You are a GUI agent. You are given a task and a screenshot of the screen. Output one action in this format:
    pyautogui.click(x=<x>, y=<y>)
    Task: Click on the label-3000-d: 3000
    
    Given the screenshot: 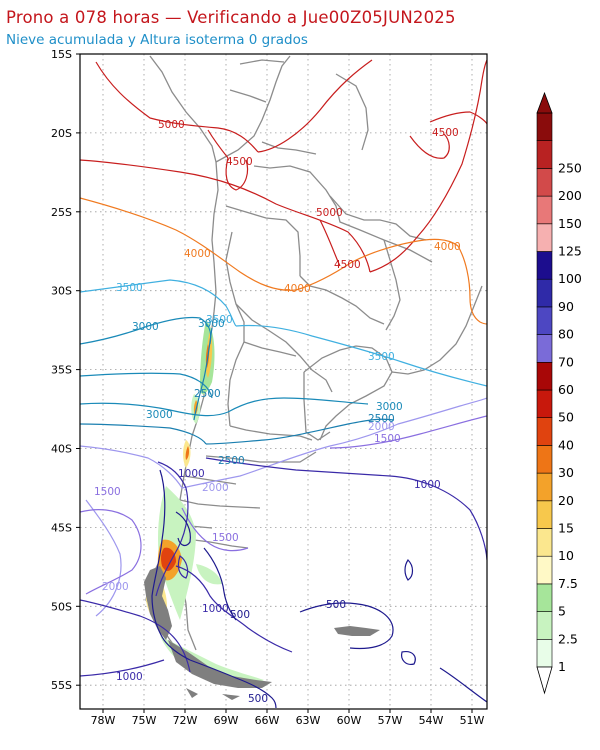 What is the action you would take?
    pyautogui.click(x=389, y=407)
    